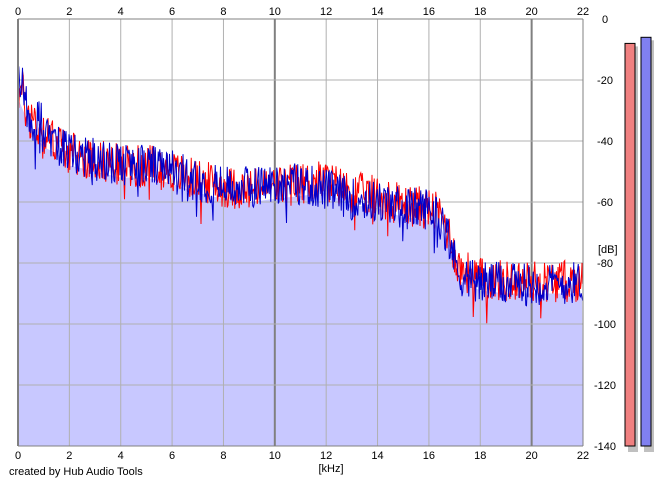 This screenshot has width=665, height=486. Describe the element at coordinates (605, 20) in the screenshot. I see `y-tick-label: 0` at that location.